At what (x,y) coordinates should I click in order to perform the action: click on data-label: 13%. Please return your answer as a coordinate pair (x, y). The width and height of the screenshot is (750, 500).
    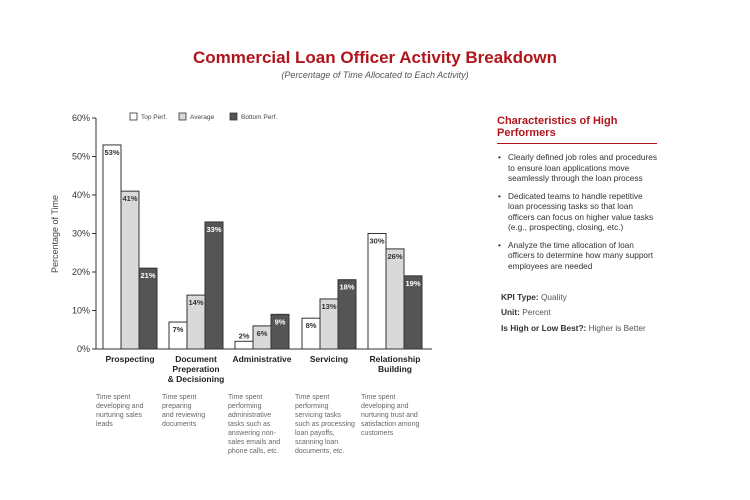
    Looking at the image, I should click on (328, 306).